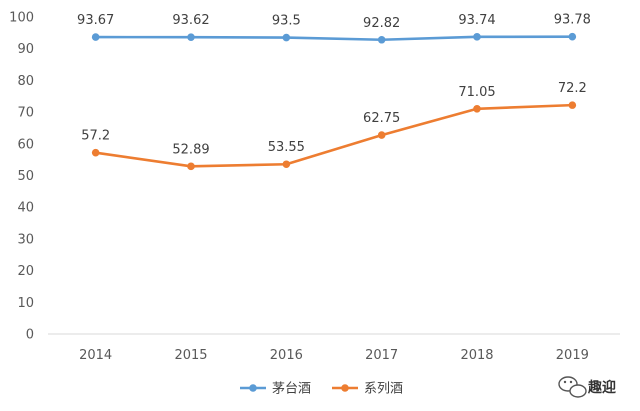 The width and height of the screenshot is (640, 411). I want to click on data-label: 52.89, so click(190, 149).